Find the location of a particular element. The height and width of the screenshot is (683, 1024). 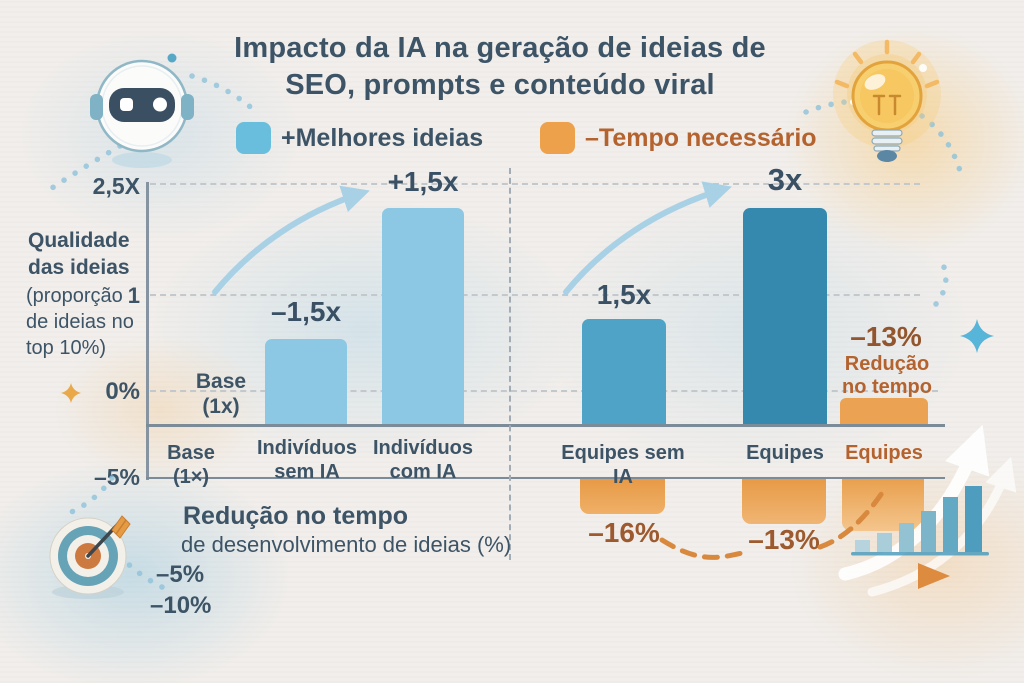

time-section-subtitle: de desenvolvimento de ideias (%) is located at coordinates (346, 544).